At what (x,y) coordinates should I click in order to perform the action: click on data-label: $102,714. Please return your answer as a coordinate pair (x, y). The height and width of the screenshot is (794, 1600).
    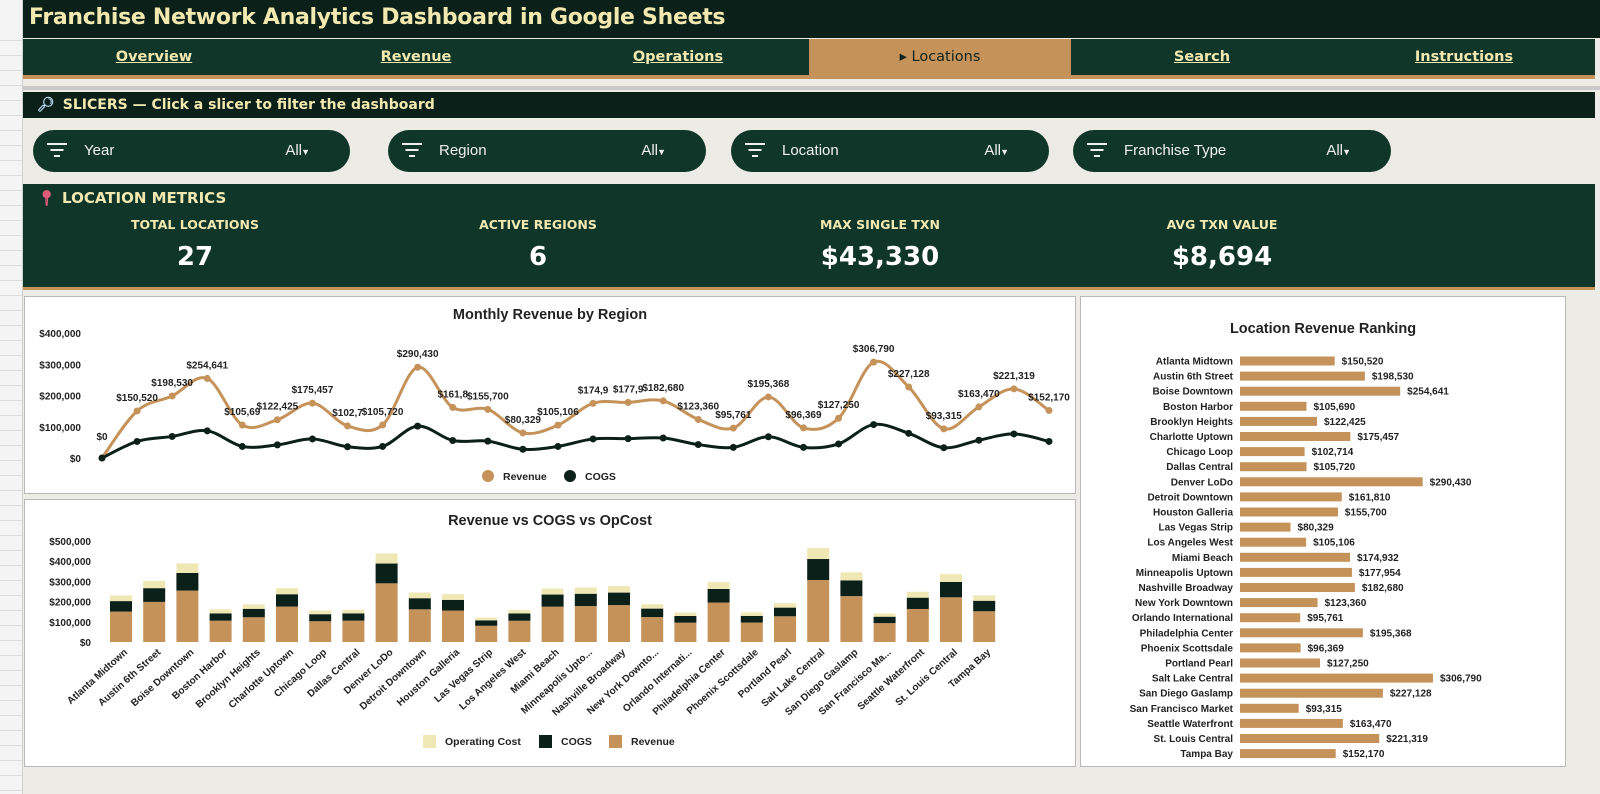
    Looking at the image, I should click on (1333, 452).